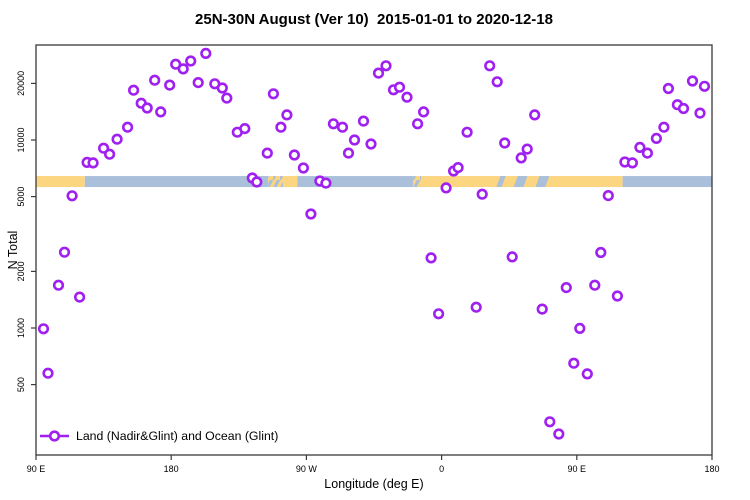 The width and height of the screenshot is (750, 500). Describe the element at coordinates (21, 328) in the screenshot. I see `y-tick-label: 1000` at that location.